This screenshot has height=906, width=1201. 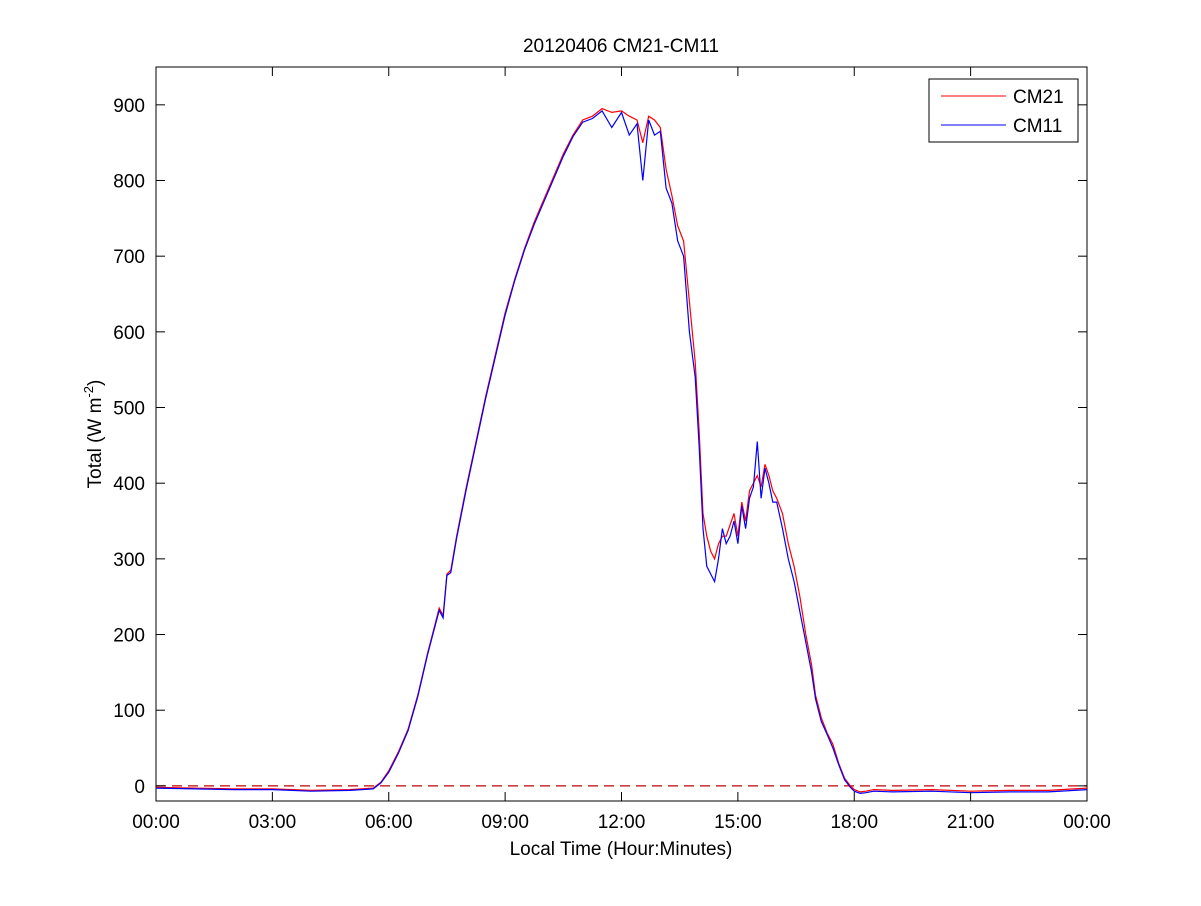 What do you see at coordinates (738, 822) in the screenshot?
I see `x-tick-label: 15:00` at bounding box center [738, 822].